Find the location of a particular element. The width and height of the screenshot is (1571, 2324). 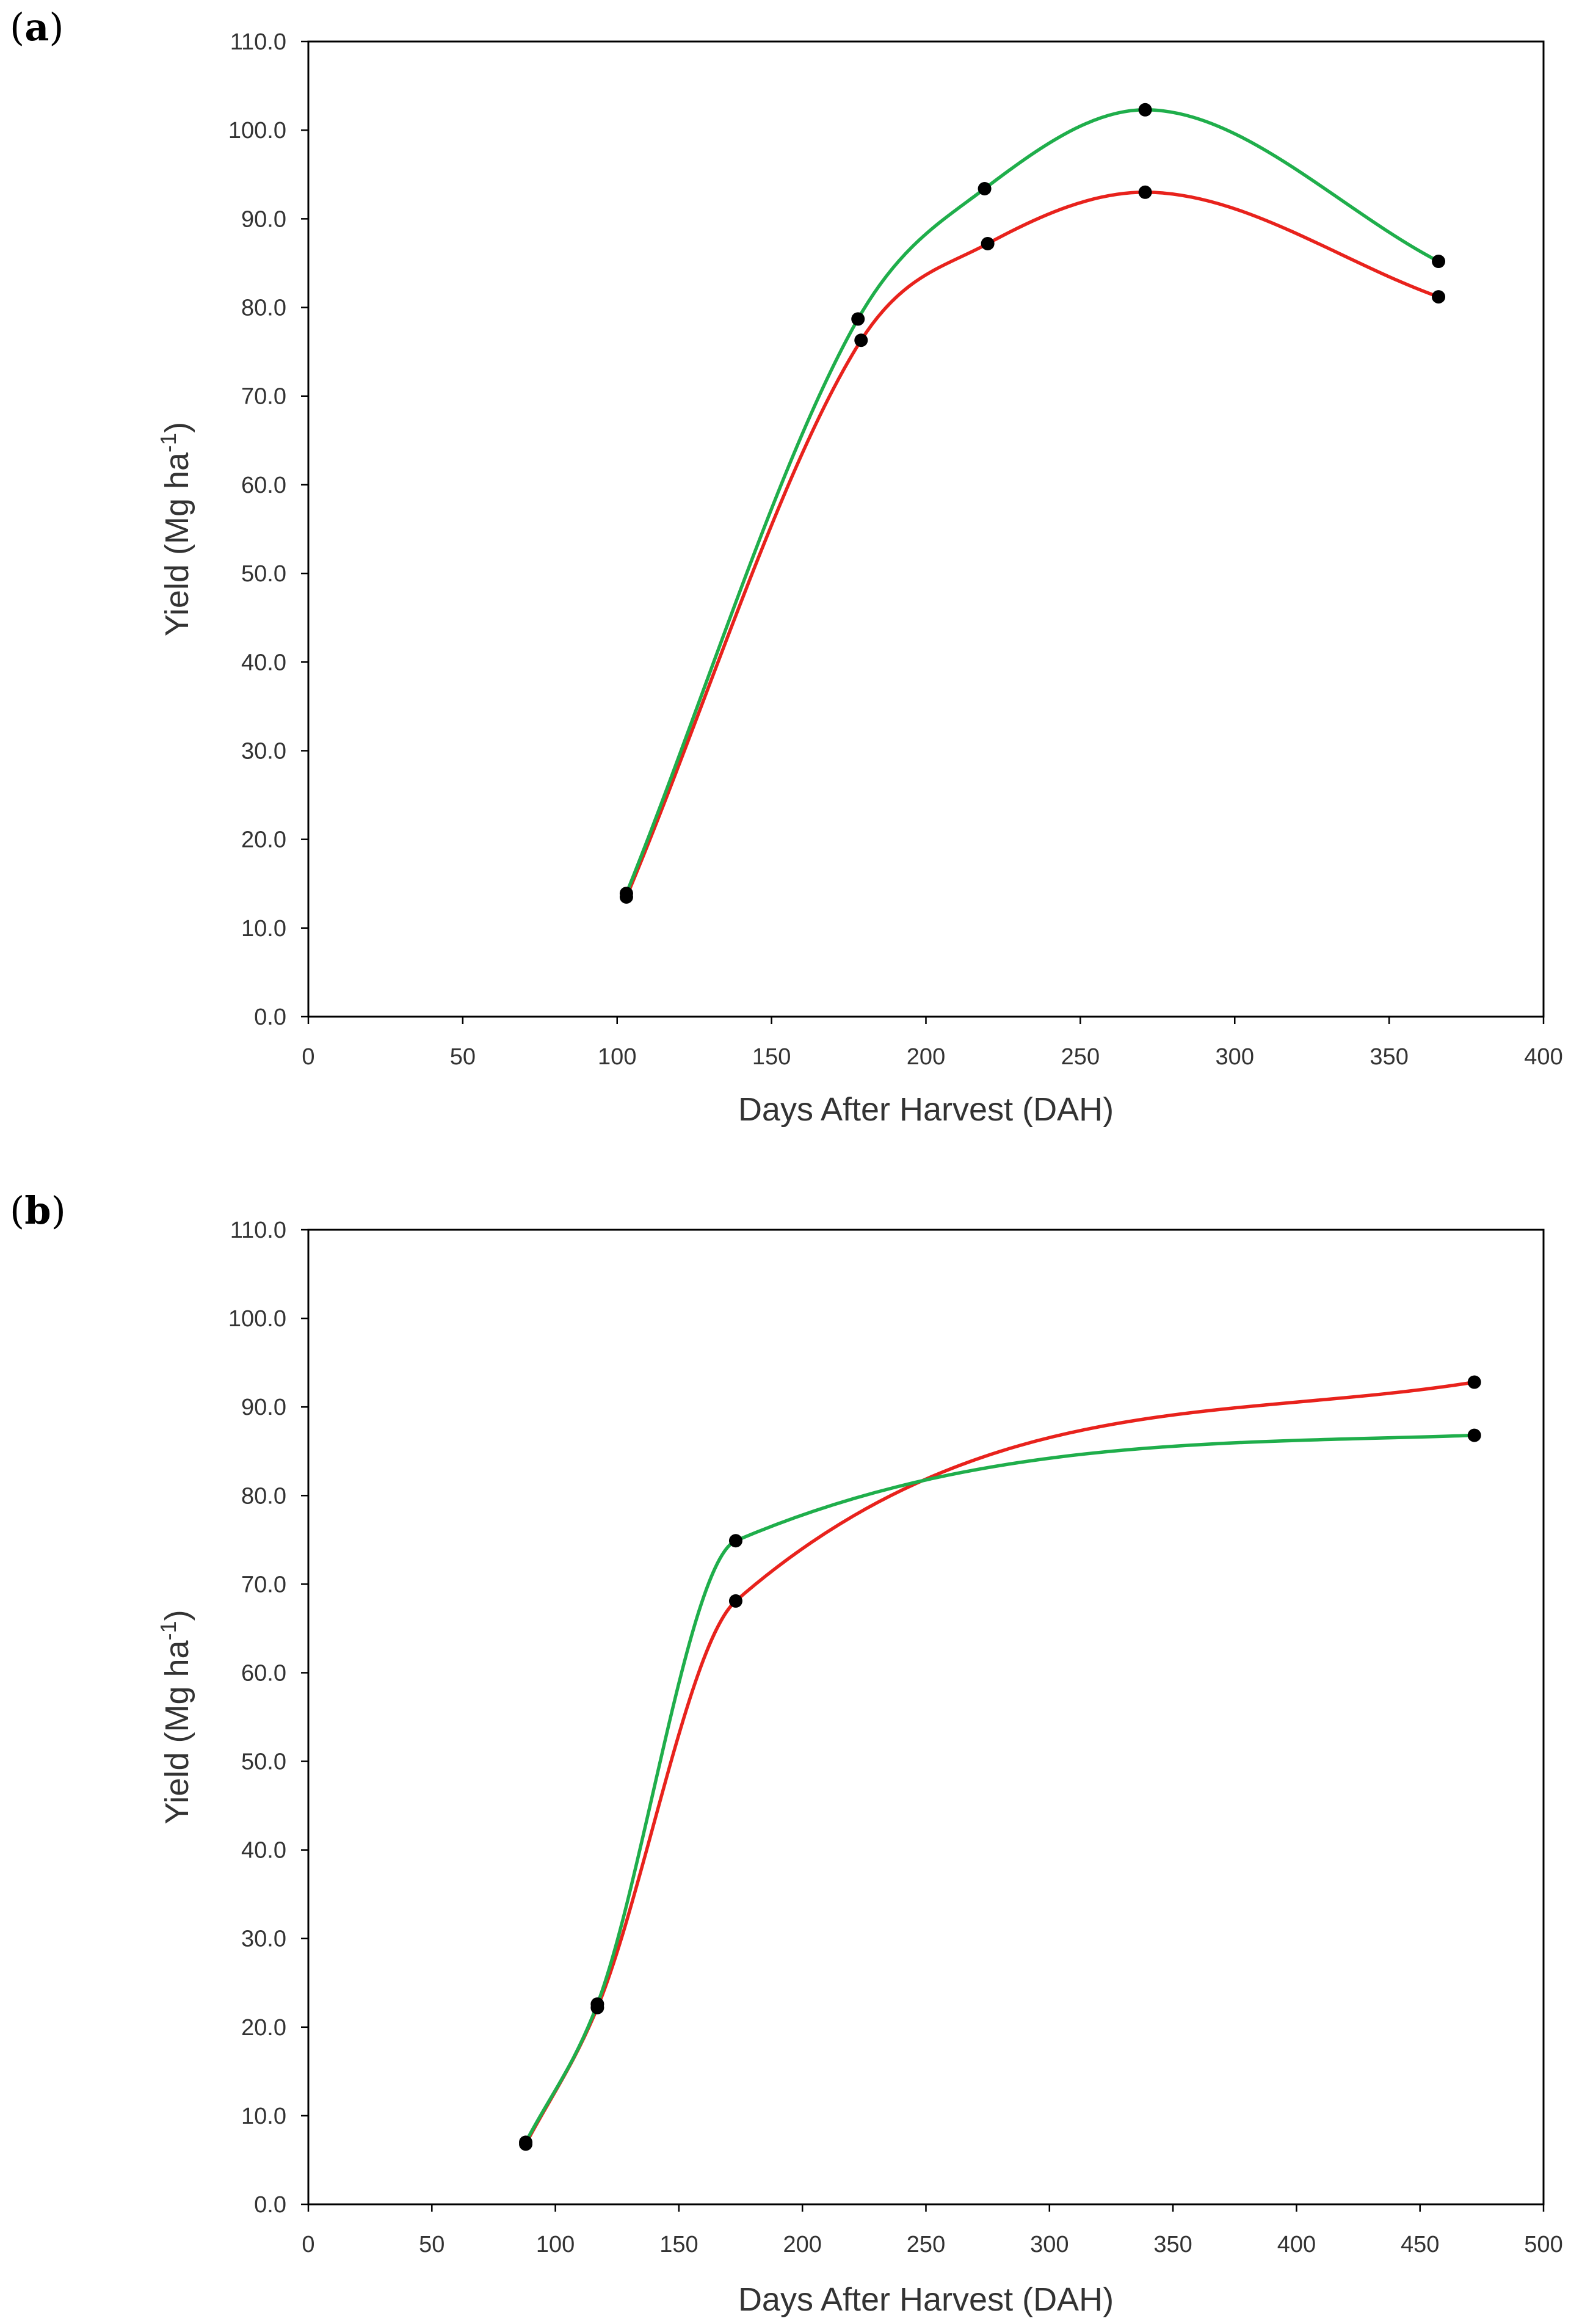

x-tick-label: 450 is located at coordinates (1420, 2244).